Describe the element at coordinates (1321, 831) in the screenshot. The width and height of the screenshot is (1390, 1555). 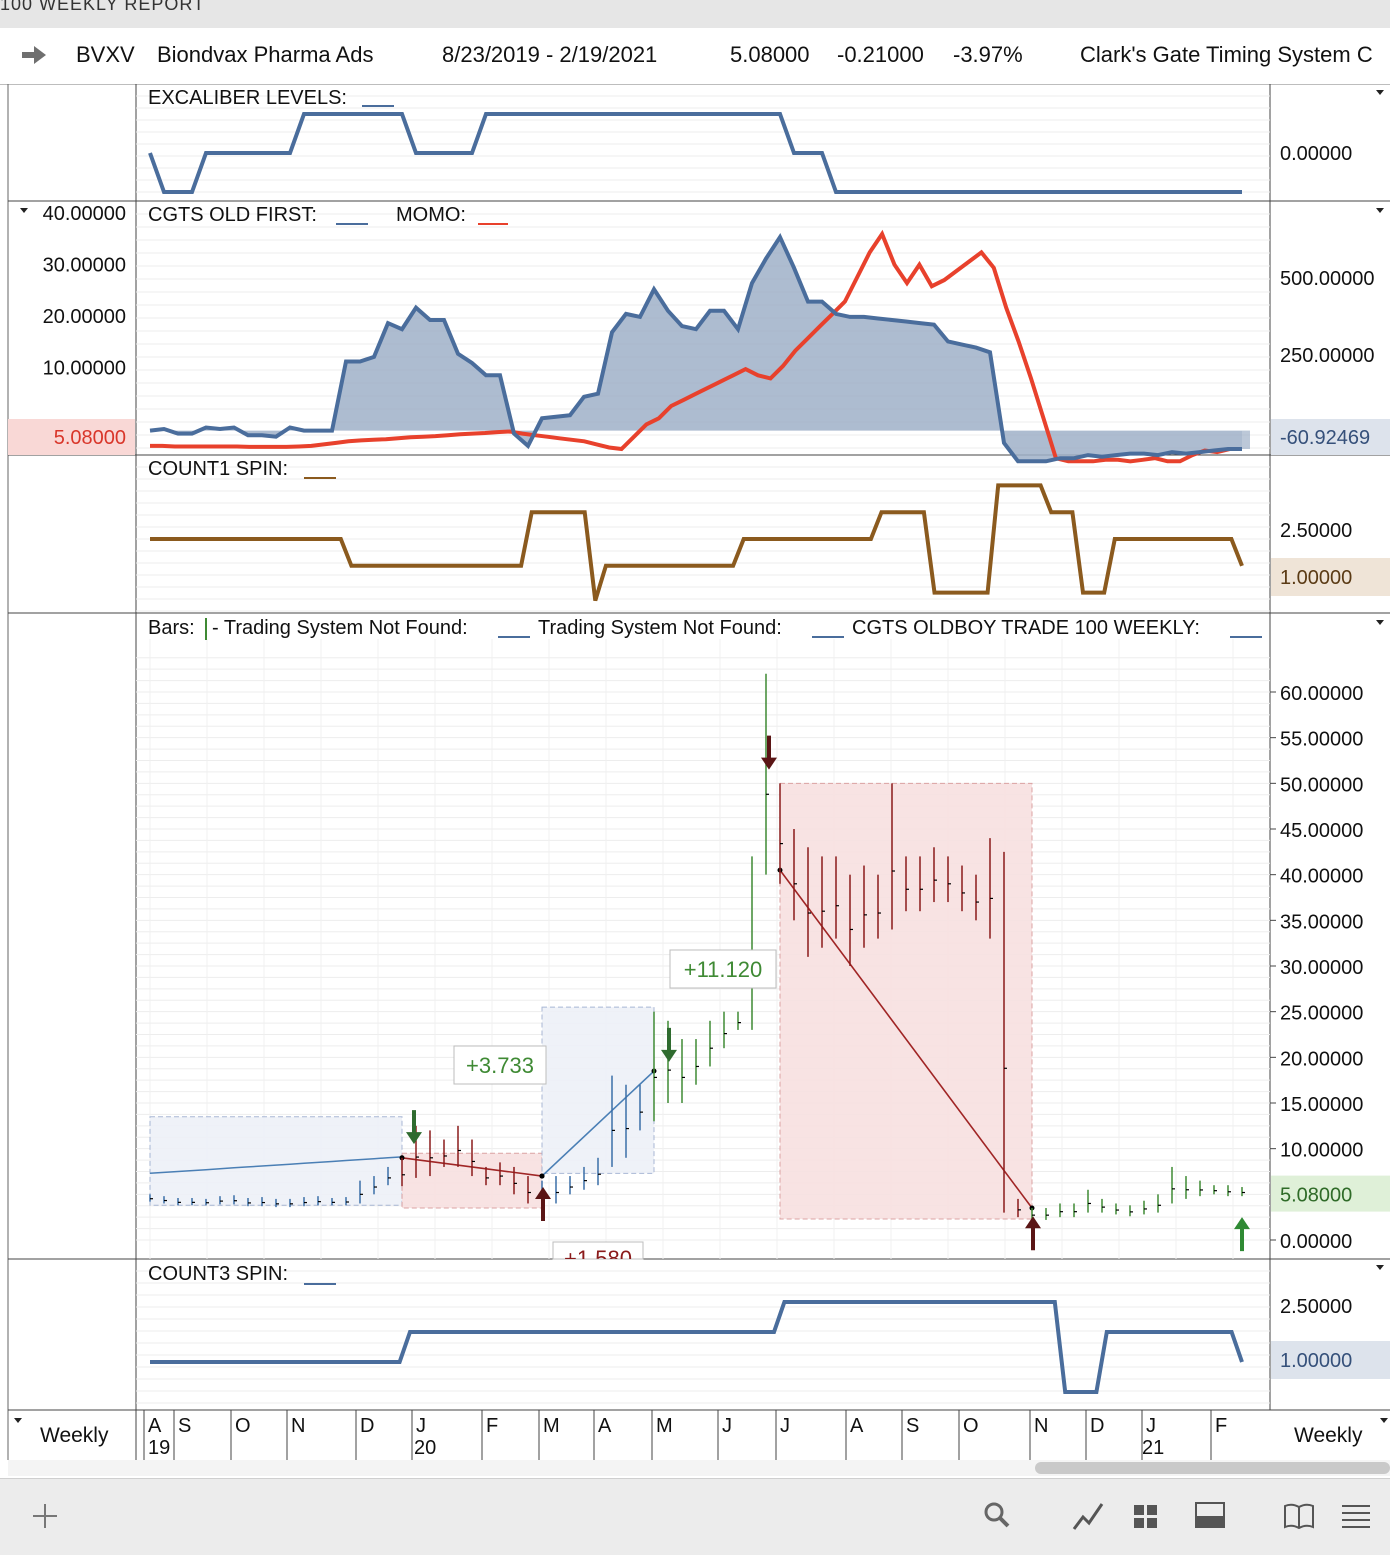
I see `y-tick-label: 45.00000` at that location.